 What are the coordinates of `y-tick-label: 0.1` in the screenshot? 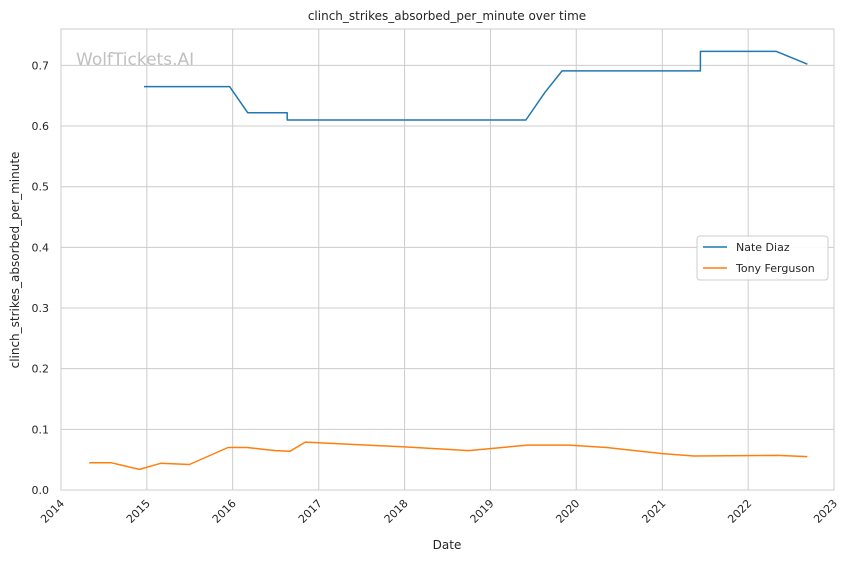 It's located at (41, 429).